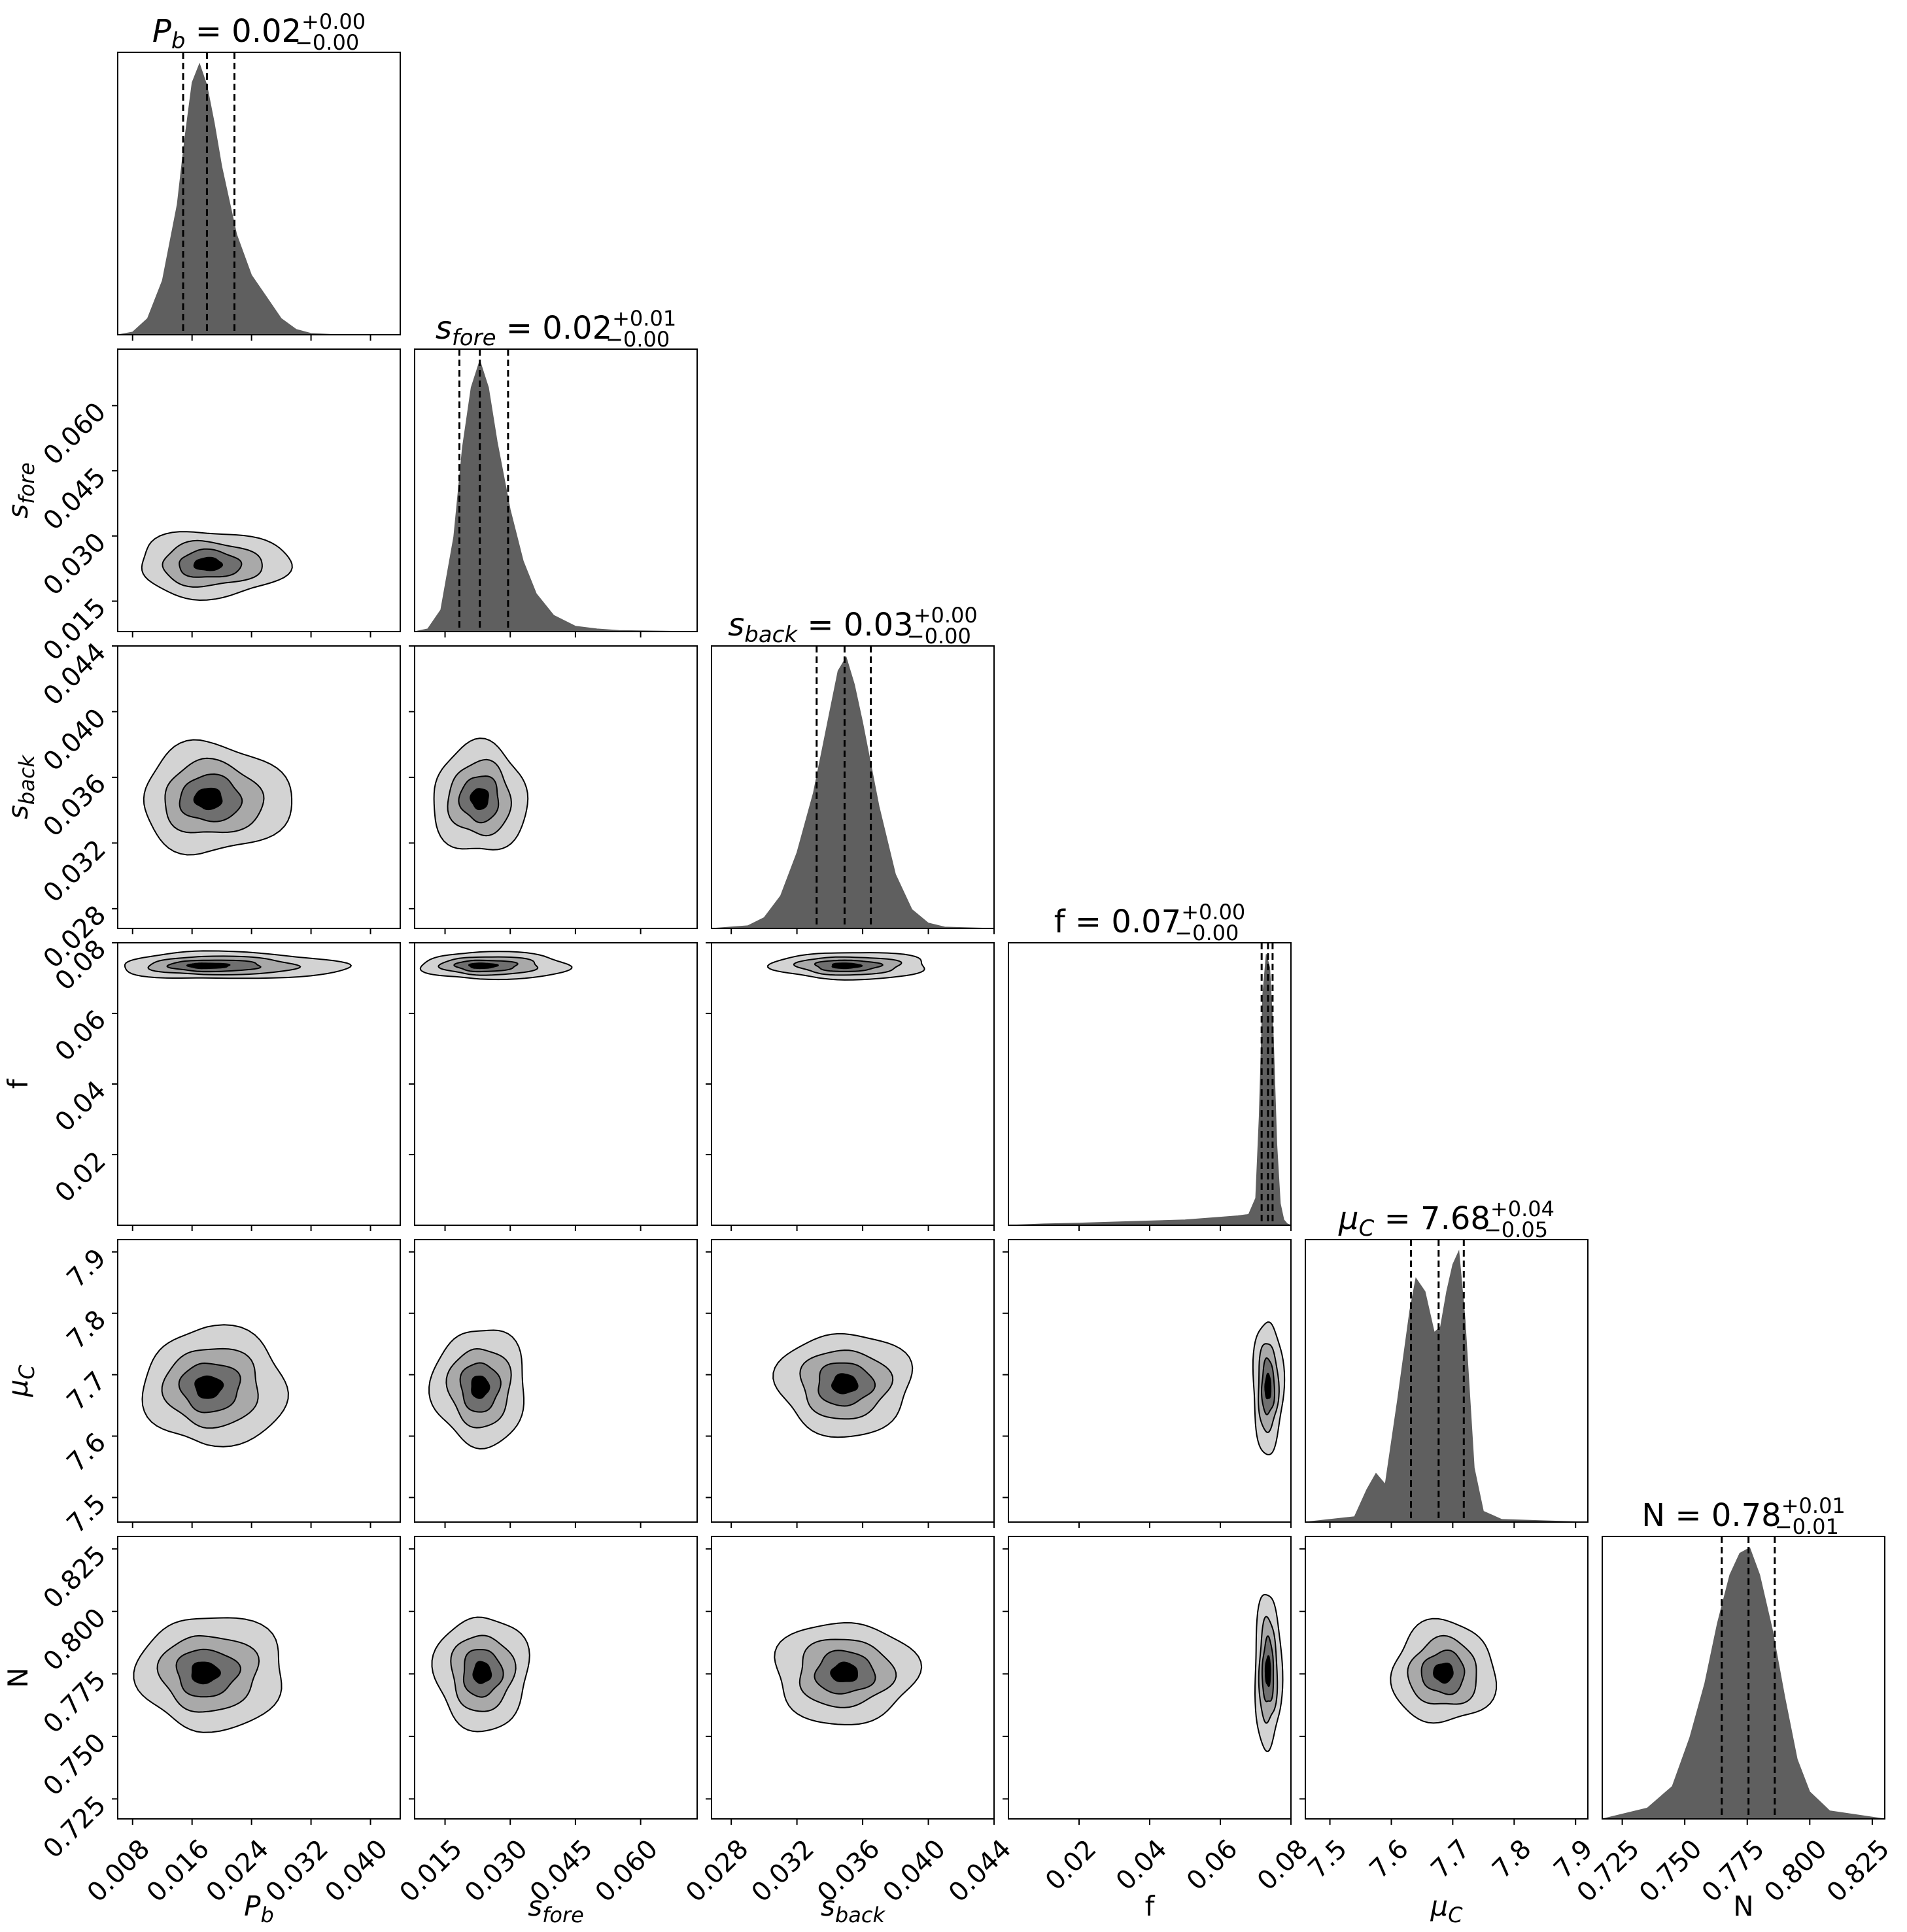 The height and width of the screenshot is (1932, 1907). Describe the element at coordinates (556, 329) in the screenshot. I see `title-sfore: sfore = 0.02+0.01 −0.00` at that location.